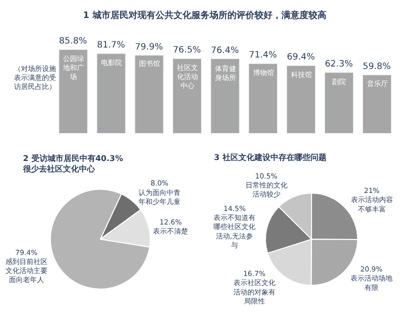 This screenshot has width=400, height=323. Describe the element at coordinates (186, 51) in the screenshot. I see `data-label: 76.5%` at that location.